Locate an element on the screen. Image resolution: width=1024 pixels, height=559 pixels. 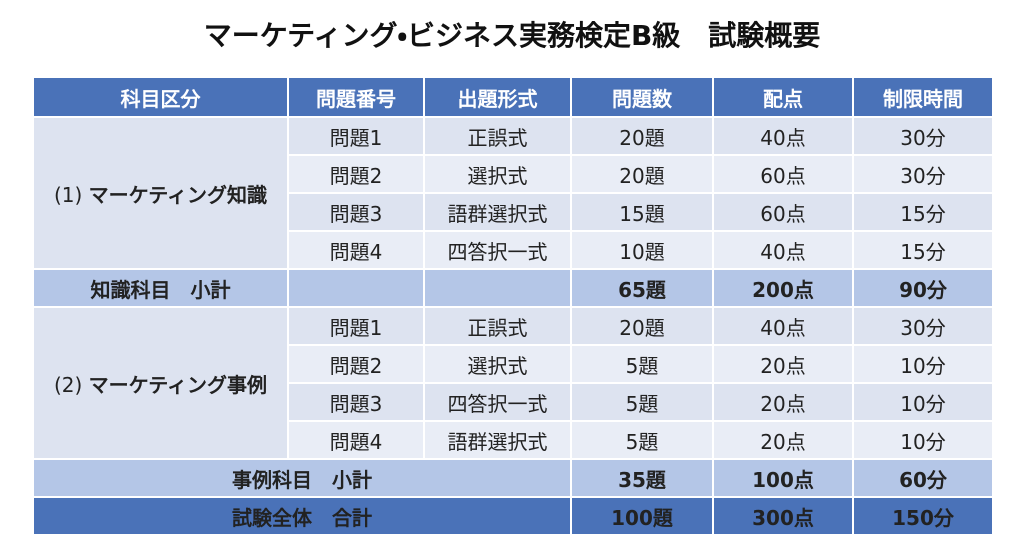
total-label: 試験全体 合計 is located at coordinates (302, 516).